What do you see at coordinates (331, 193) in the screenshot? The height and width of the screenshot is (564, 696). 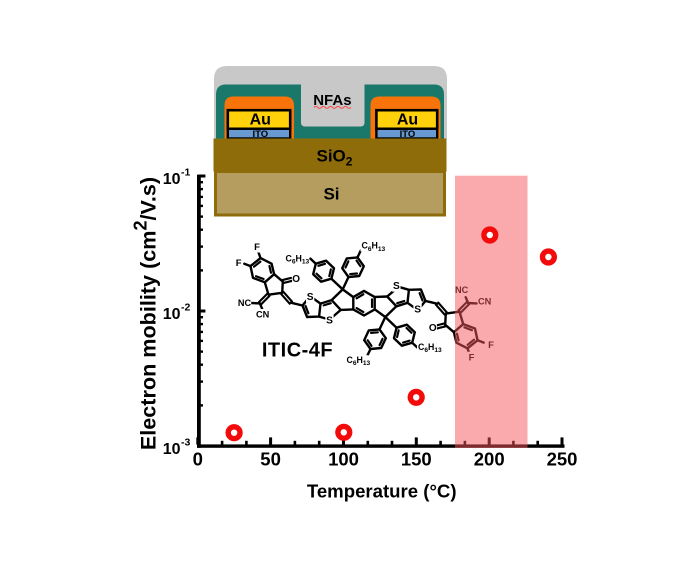 I see `svg-text: Si` at bounding box center [331, 193].